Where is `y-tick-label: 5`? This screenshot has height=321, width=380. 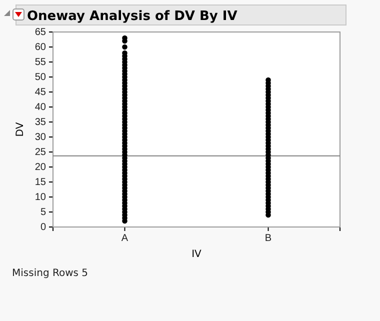 y-tick-label: 5 is located at coordinates (43, 212).